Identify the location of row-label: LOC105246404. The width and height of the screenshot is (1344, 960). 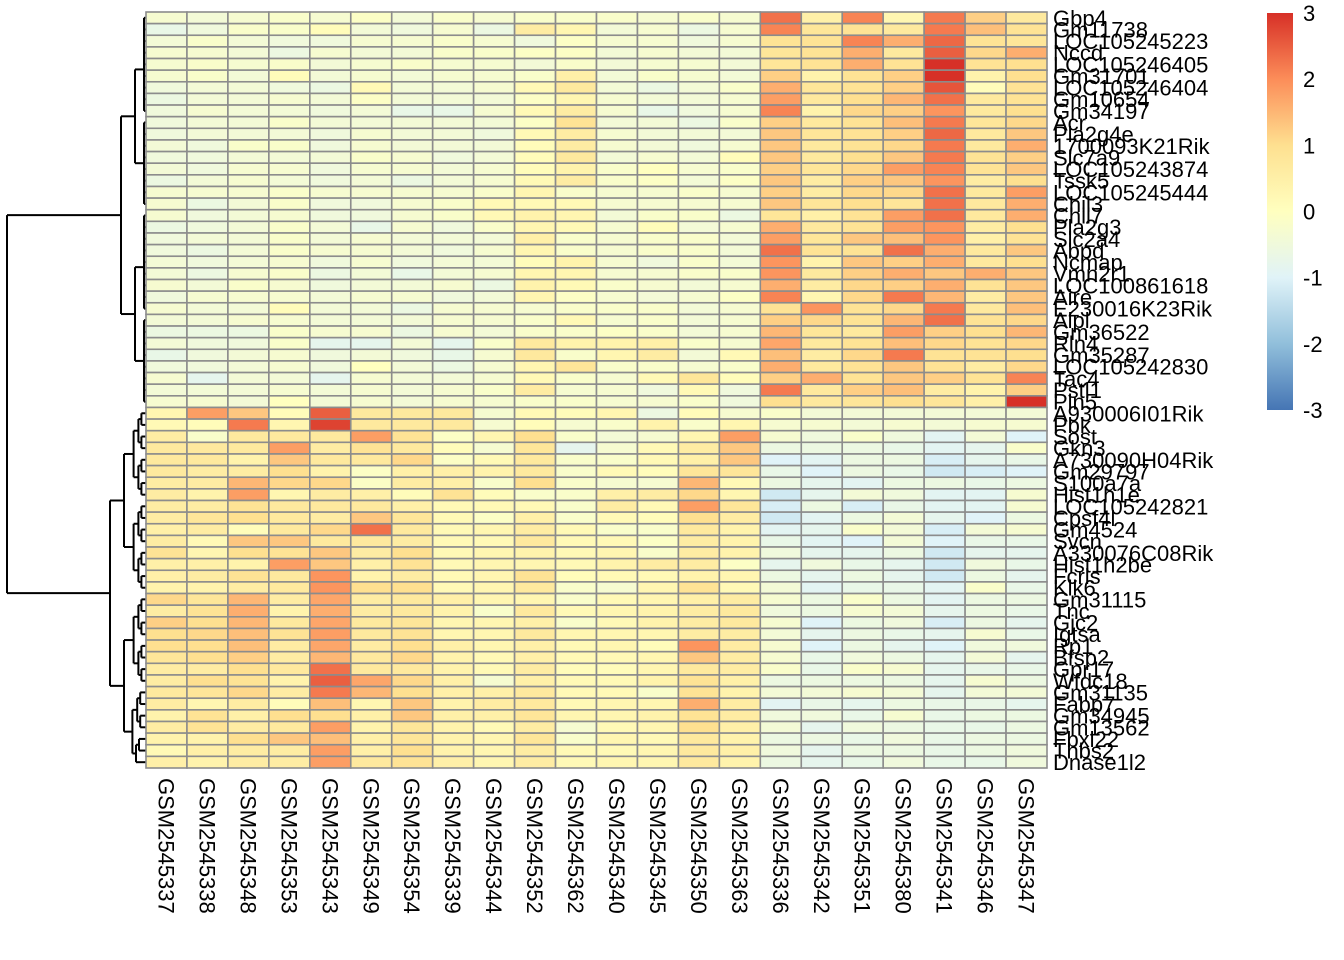
(1130, 88).